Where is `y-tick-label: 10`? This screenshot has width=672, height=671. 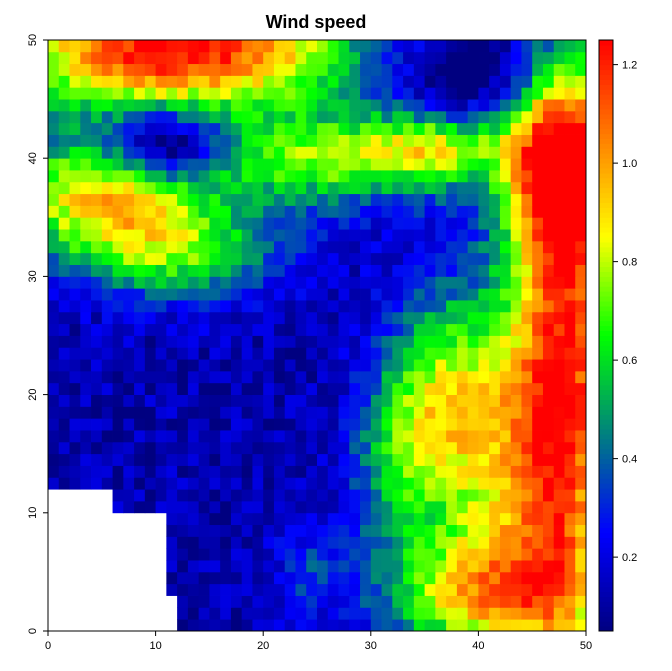
y-tick-label: 10 is located at coordinates (33, 513).